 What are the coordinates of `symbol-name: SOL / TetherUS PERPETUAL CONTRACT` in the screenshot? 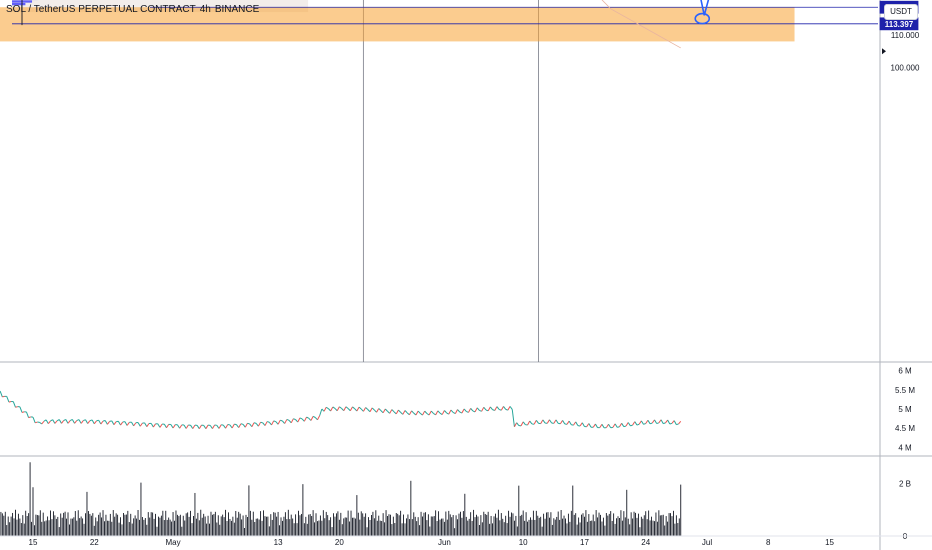 It's located at (101, 9).